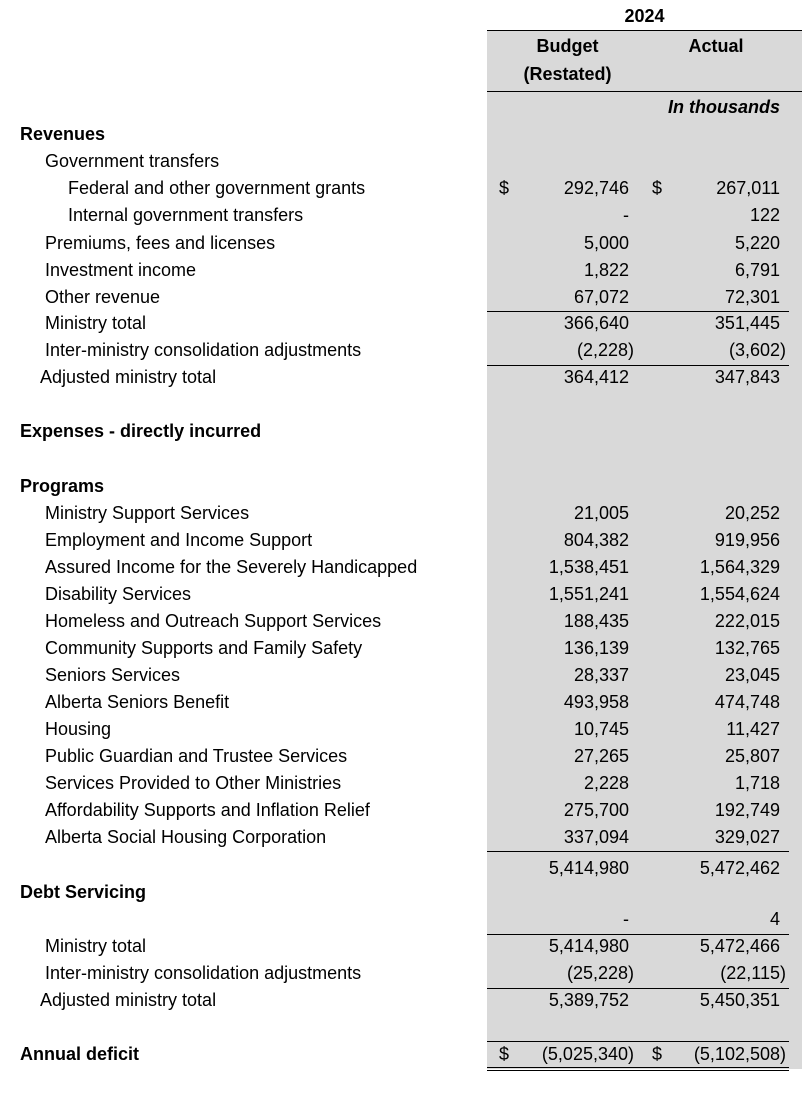 This screenshot has height=1094, width=802. I want to click on budget-value: 337,094, so click(596, 837).